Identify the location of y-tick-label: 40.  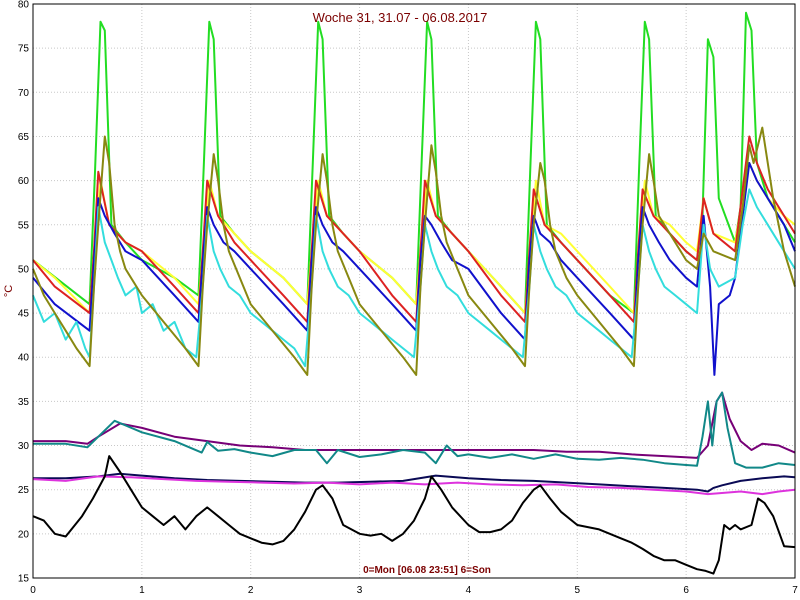
(24, 358).